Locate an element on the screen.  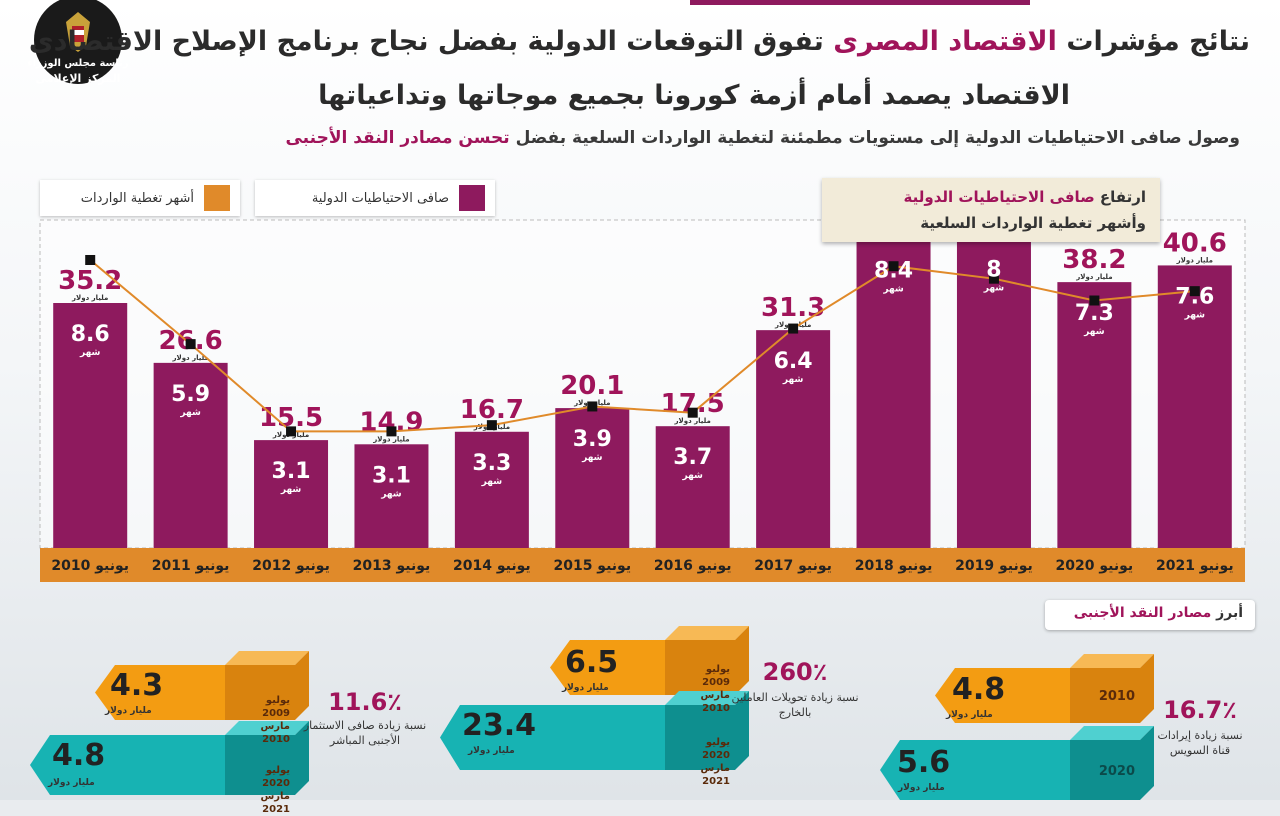
fdi-block-after-side is located at coordinates (302, 758).